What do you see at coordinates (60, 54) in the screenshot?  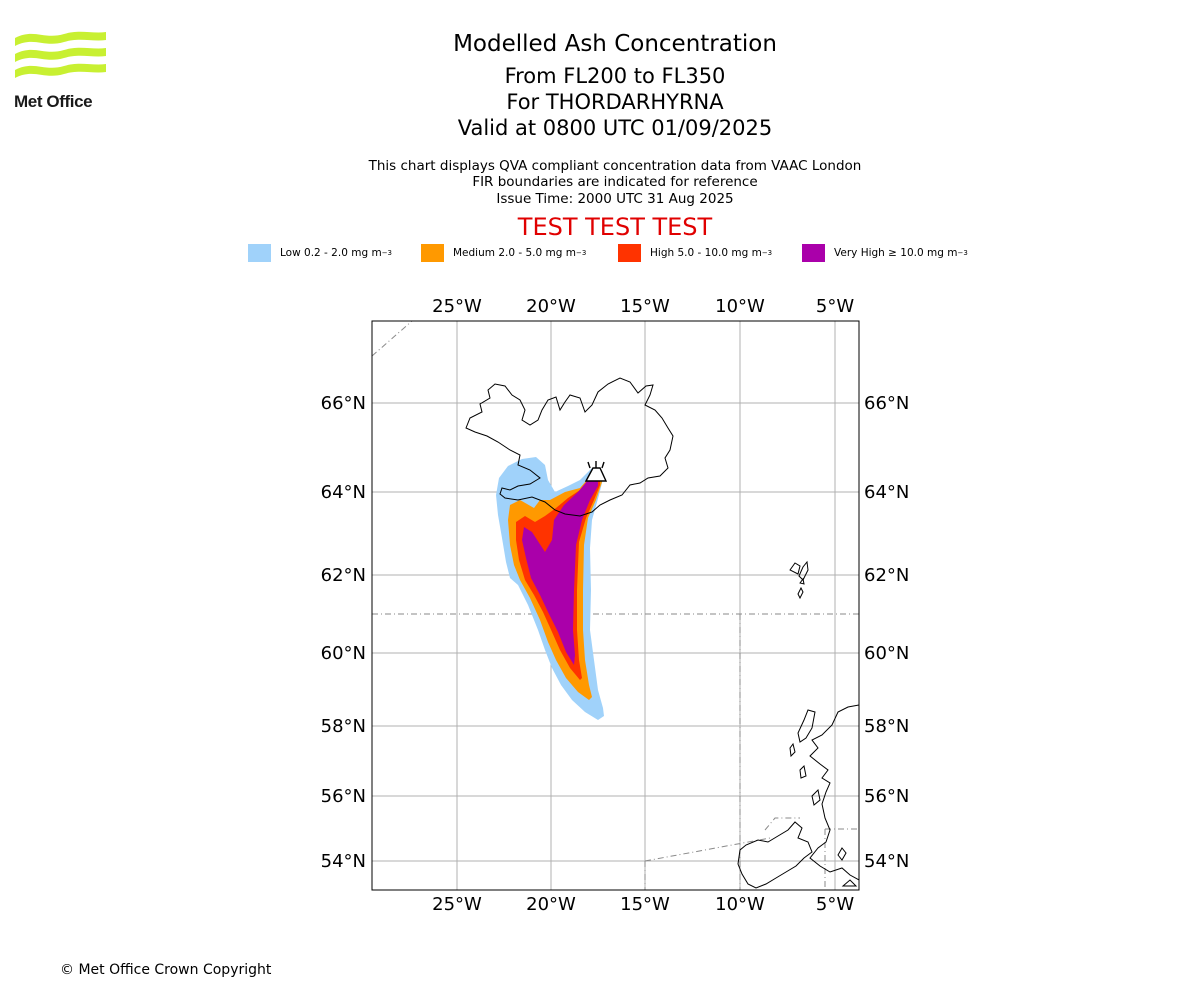 I see `met-office-waves-icon` at bounding box center [60, 54].